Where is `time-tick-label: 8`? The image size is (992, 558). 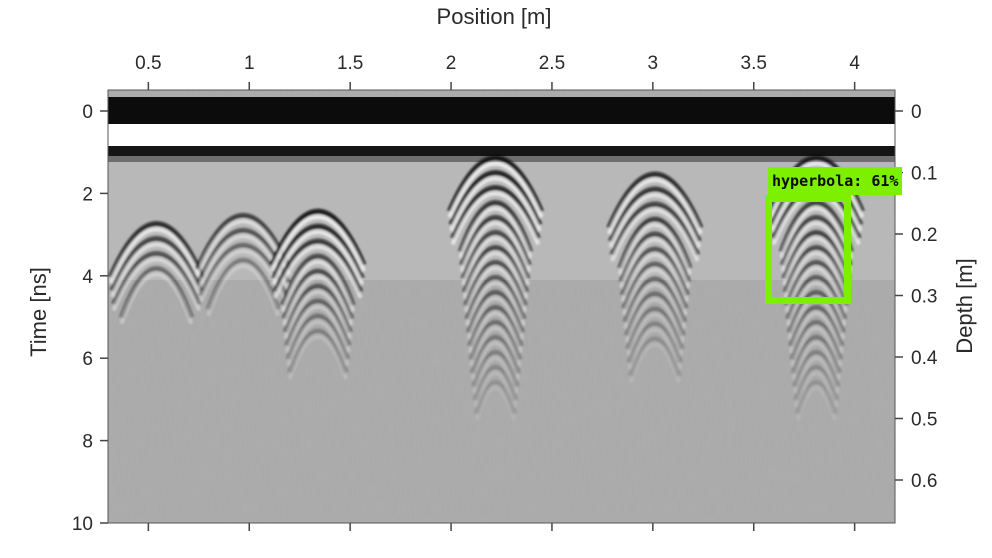
time-tick-label: 8 is located at coordinates (87, 442).